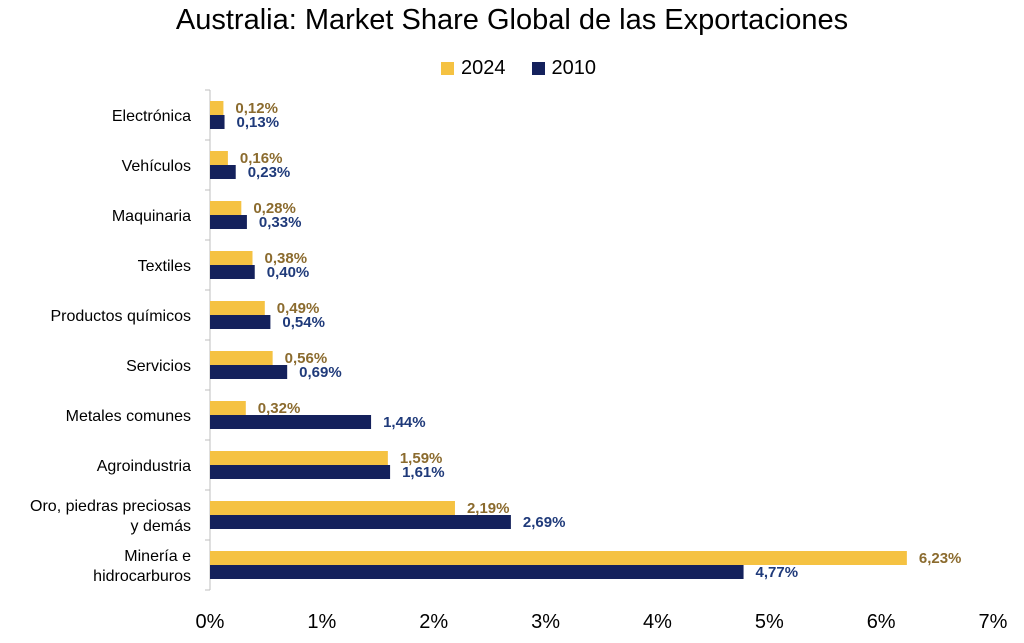  Describe the element at coordinates (210, 622) in the screenshot. I see `x-tick-label: 0%` at that location.